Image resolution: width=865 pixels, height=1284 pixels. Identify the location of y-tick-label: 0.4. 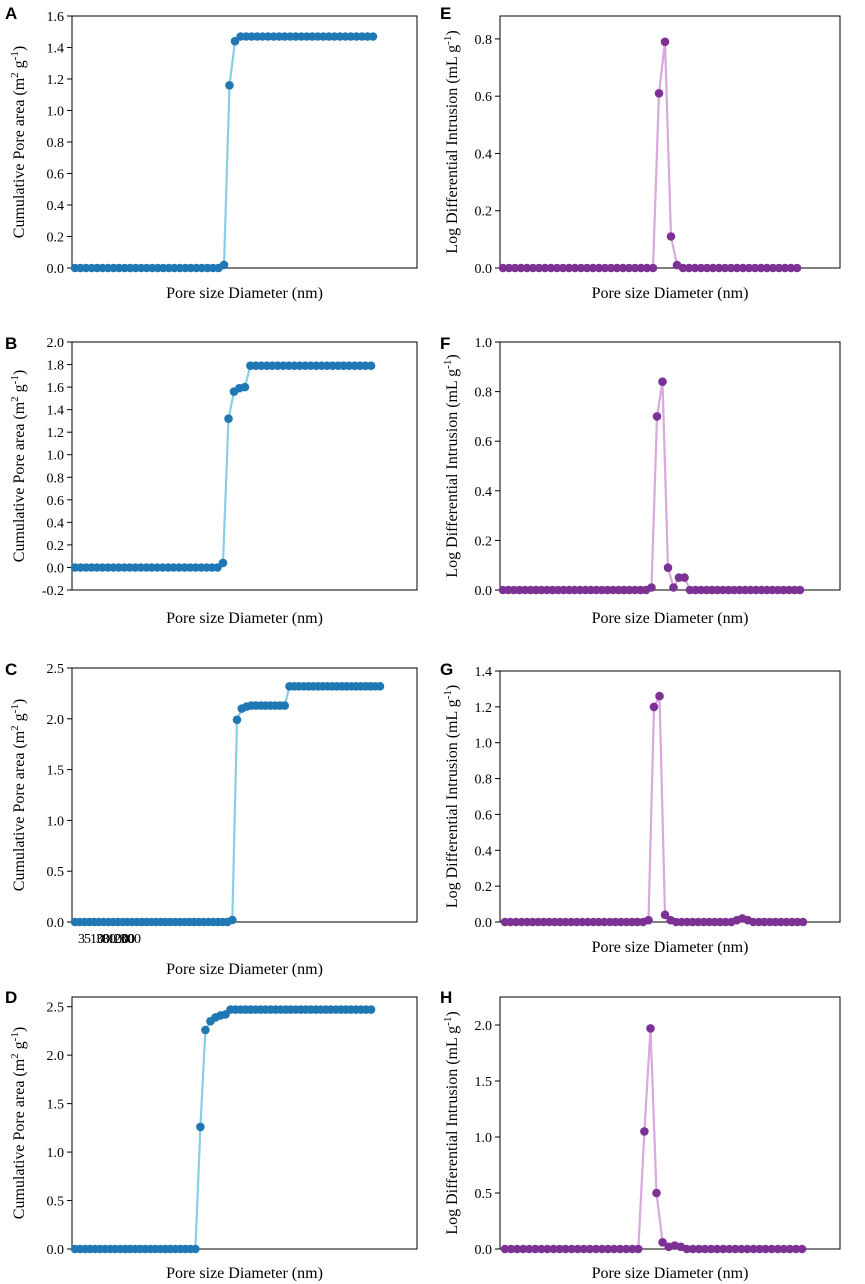
(484, 154).